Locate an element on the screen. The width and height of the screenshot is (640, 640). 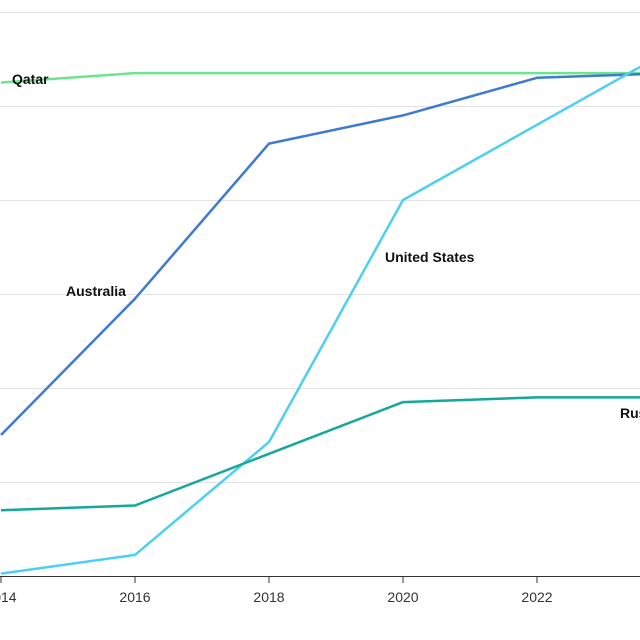
series-label-qatar: Qatar is located at coordinates (30, 79).